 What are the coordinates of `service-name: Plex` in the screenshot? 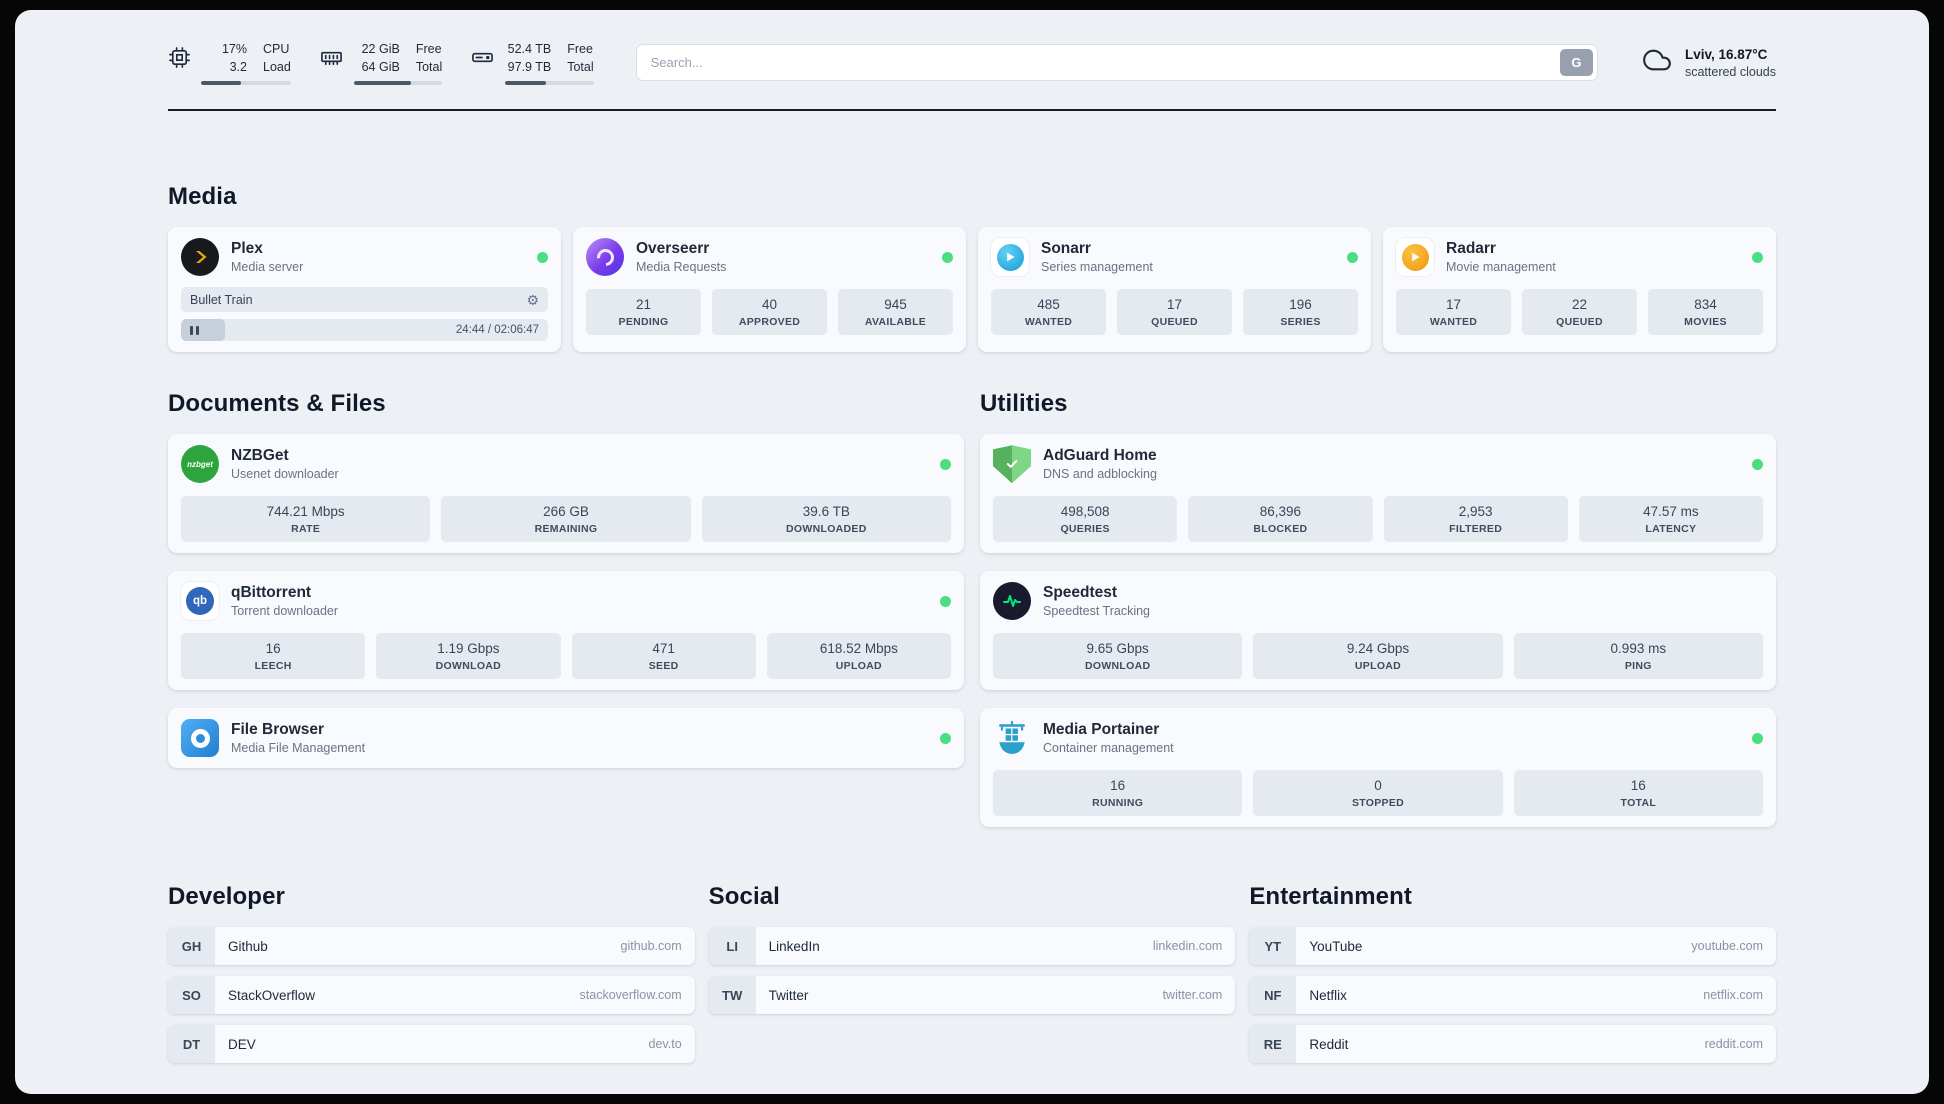 It's located at (247, 249).